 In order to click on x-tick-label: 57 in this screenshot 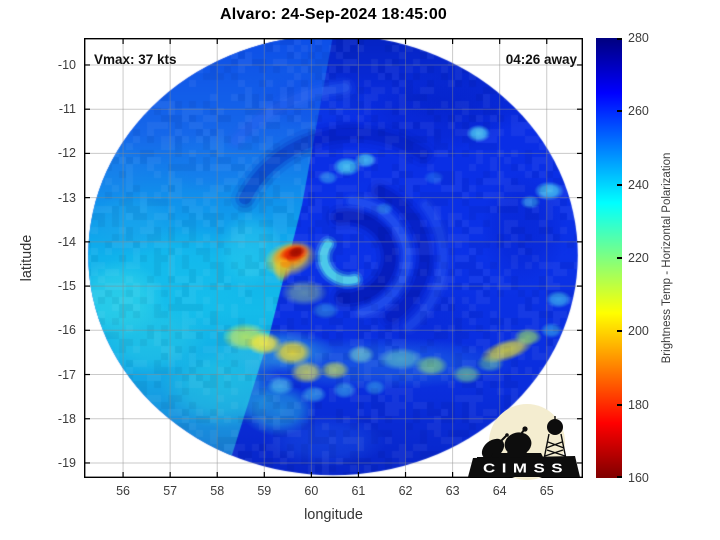, I will do `click(170, 491)`.